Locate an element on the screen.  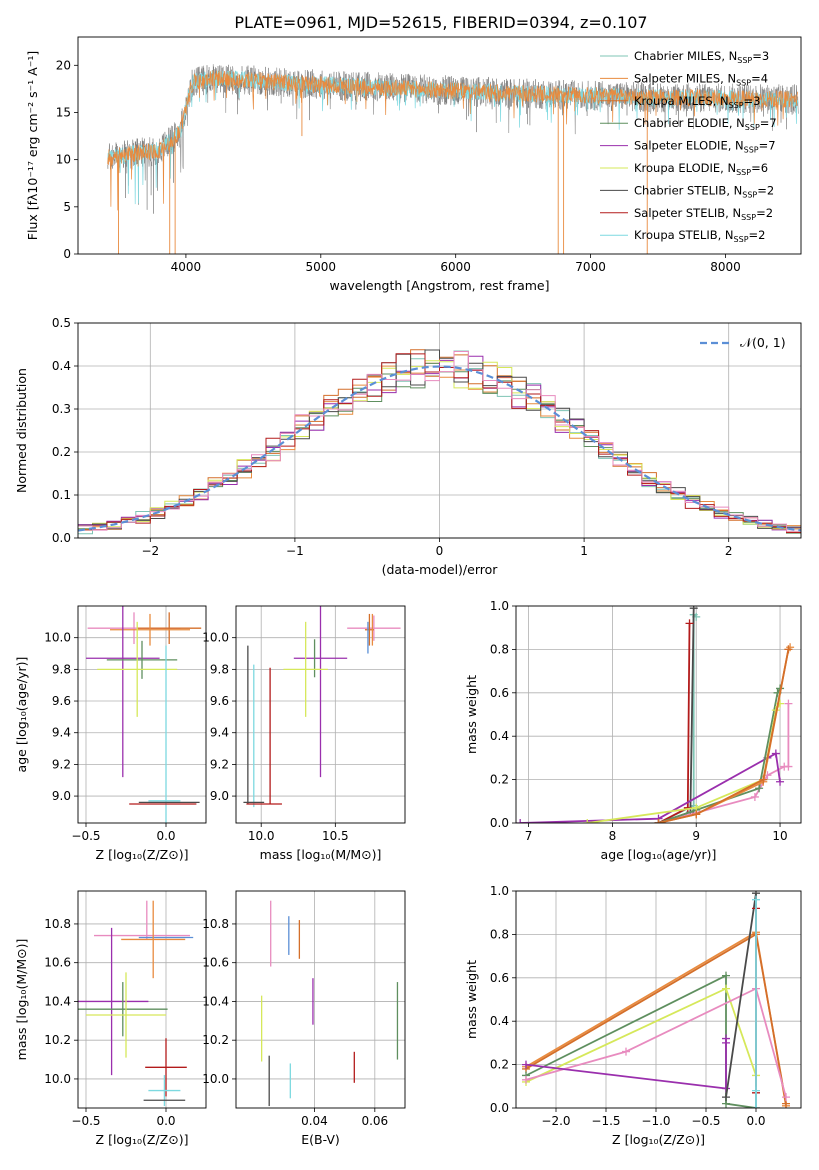
grid-lines is located at coordinates (142, 714).